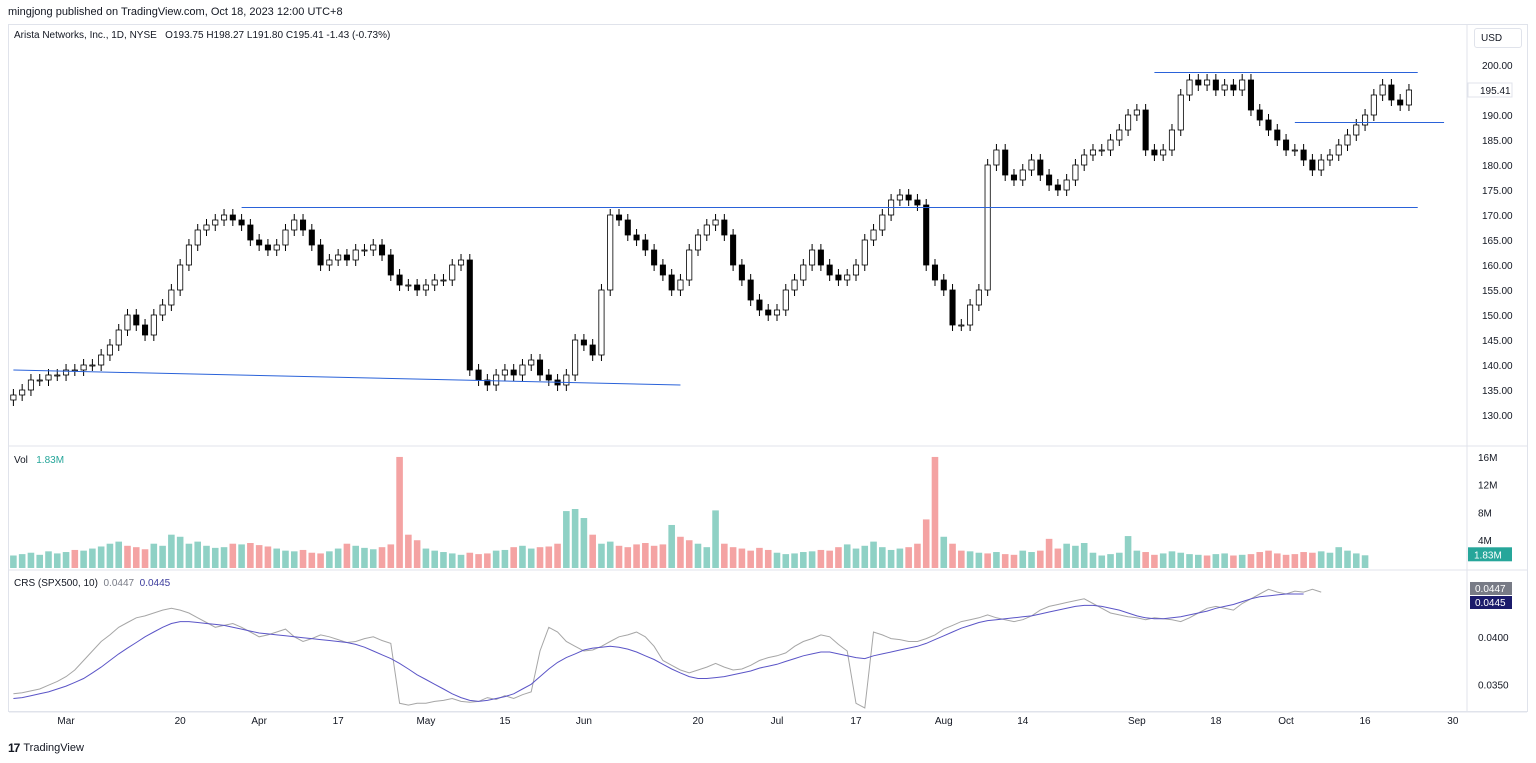  I want to click on price-tick-label: 175.00, so click(1497, 191).